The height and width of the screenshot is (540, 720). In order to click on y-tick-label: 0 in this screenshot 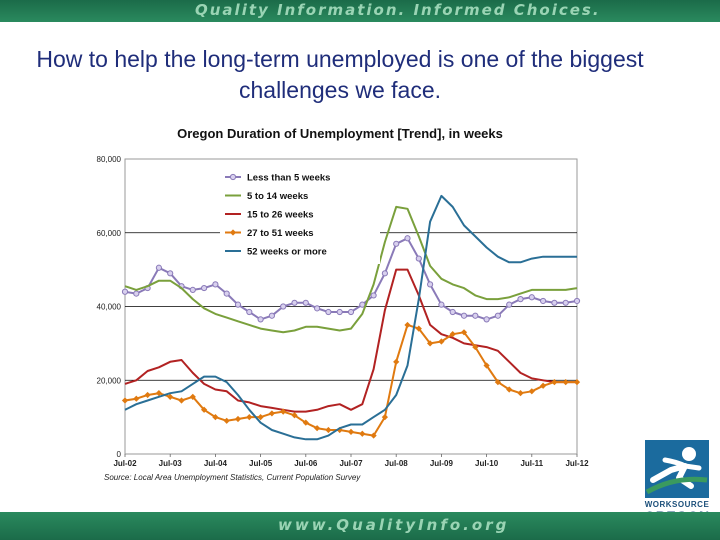, I will do `click(119, 454)`.